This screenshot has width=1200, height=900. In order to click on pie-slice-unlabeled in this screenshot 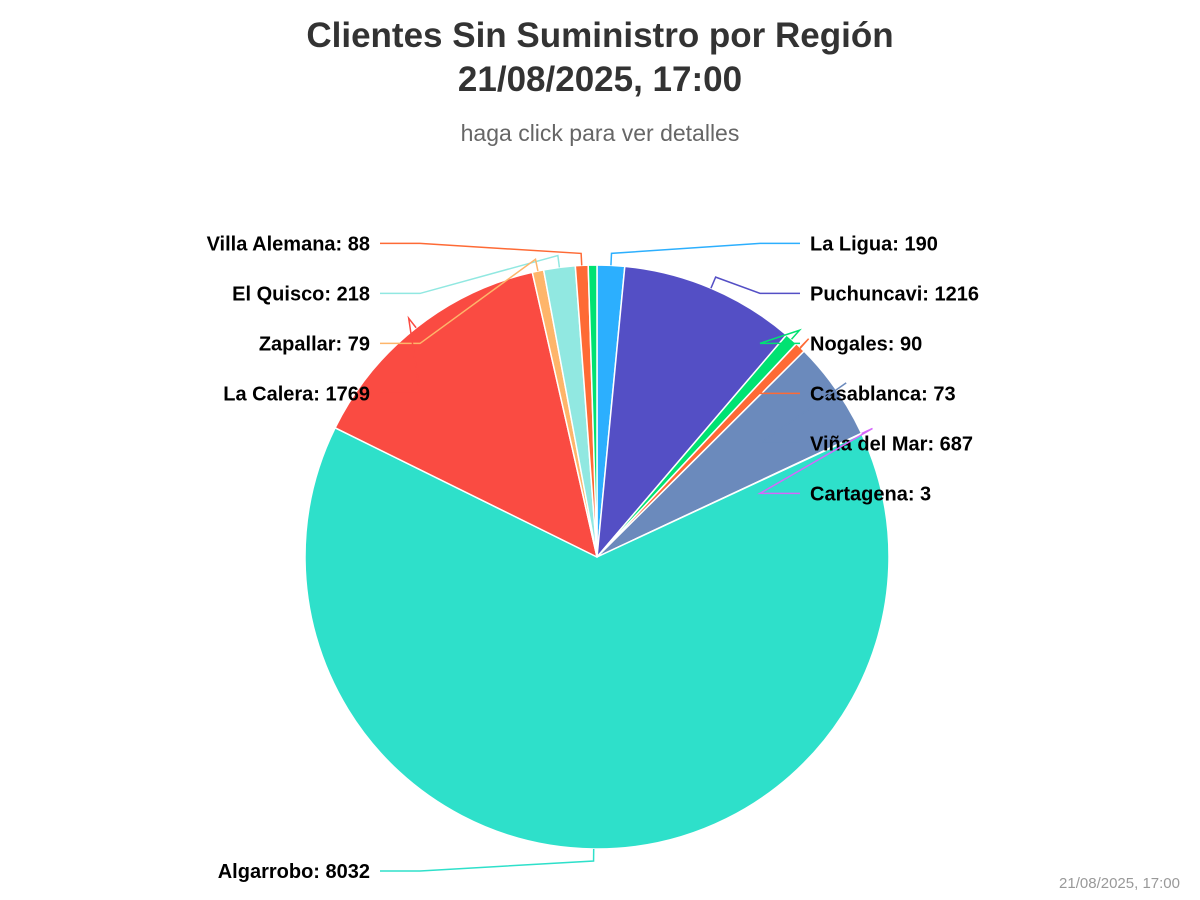, I will do `click(592, 411)`.